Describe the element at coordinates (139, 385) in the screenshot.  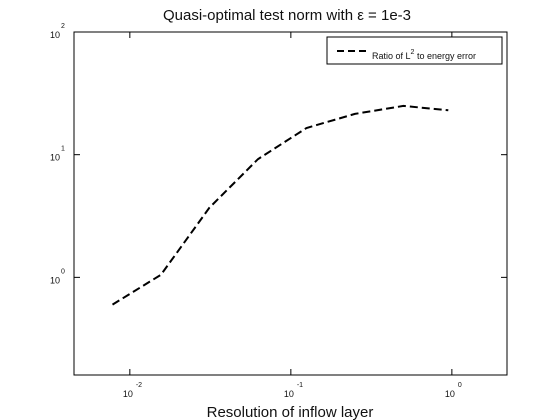
I see `x-tick-exponent: -2` at that location.